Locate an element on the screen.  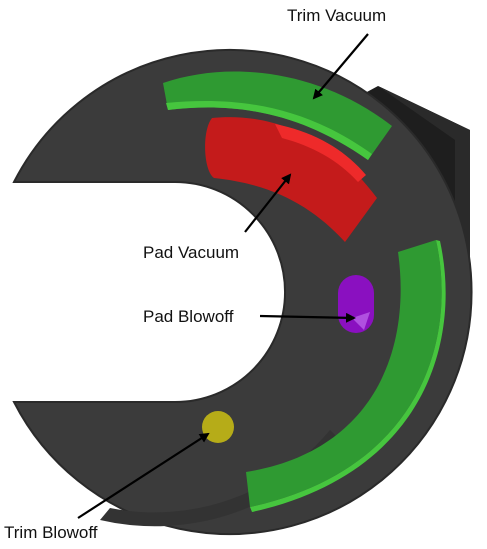
trim-blowoff-arrow is located at coordinates (143, 475).